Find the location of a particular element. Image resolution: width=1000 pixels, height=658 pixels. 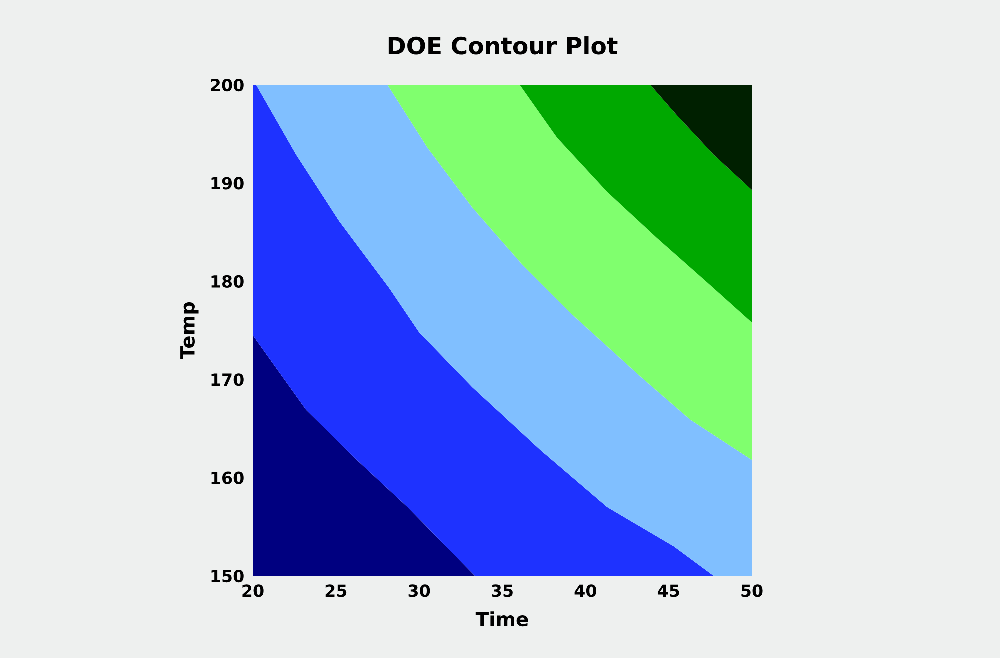

y-tick-label: 170 is located at coordinates (228, 380).